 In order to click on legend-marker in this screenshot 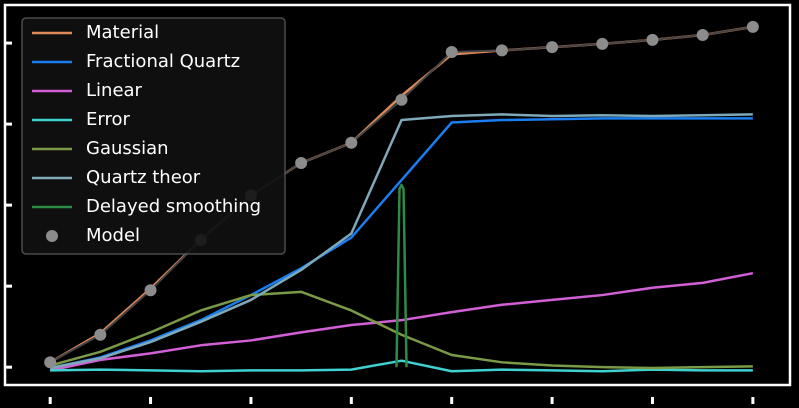, I will do `click(52, 236)`.